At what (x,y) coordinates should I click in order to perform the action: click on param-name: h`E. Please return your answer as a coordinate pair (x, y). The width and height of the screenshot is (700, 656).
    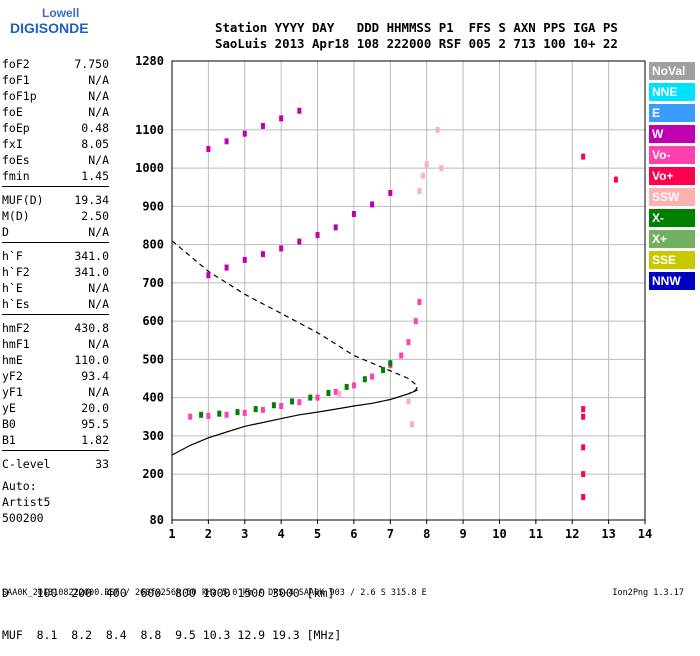
    Looking at the image, I should click on (12, 288).